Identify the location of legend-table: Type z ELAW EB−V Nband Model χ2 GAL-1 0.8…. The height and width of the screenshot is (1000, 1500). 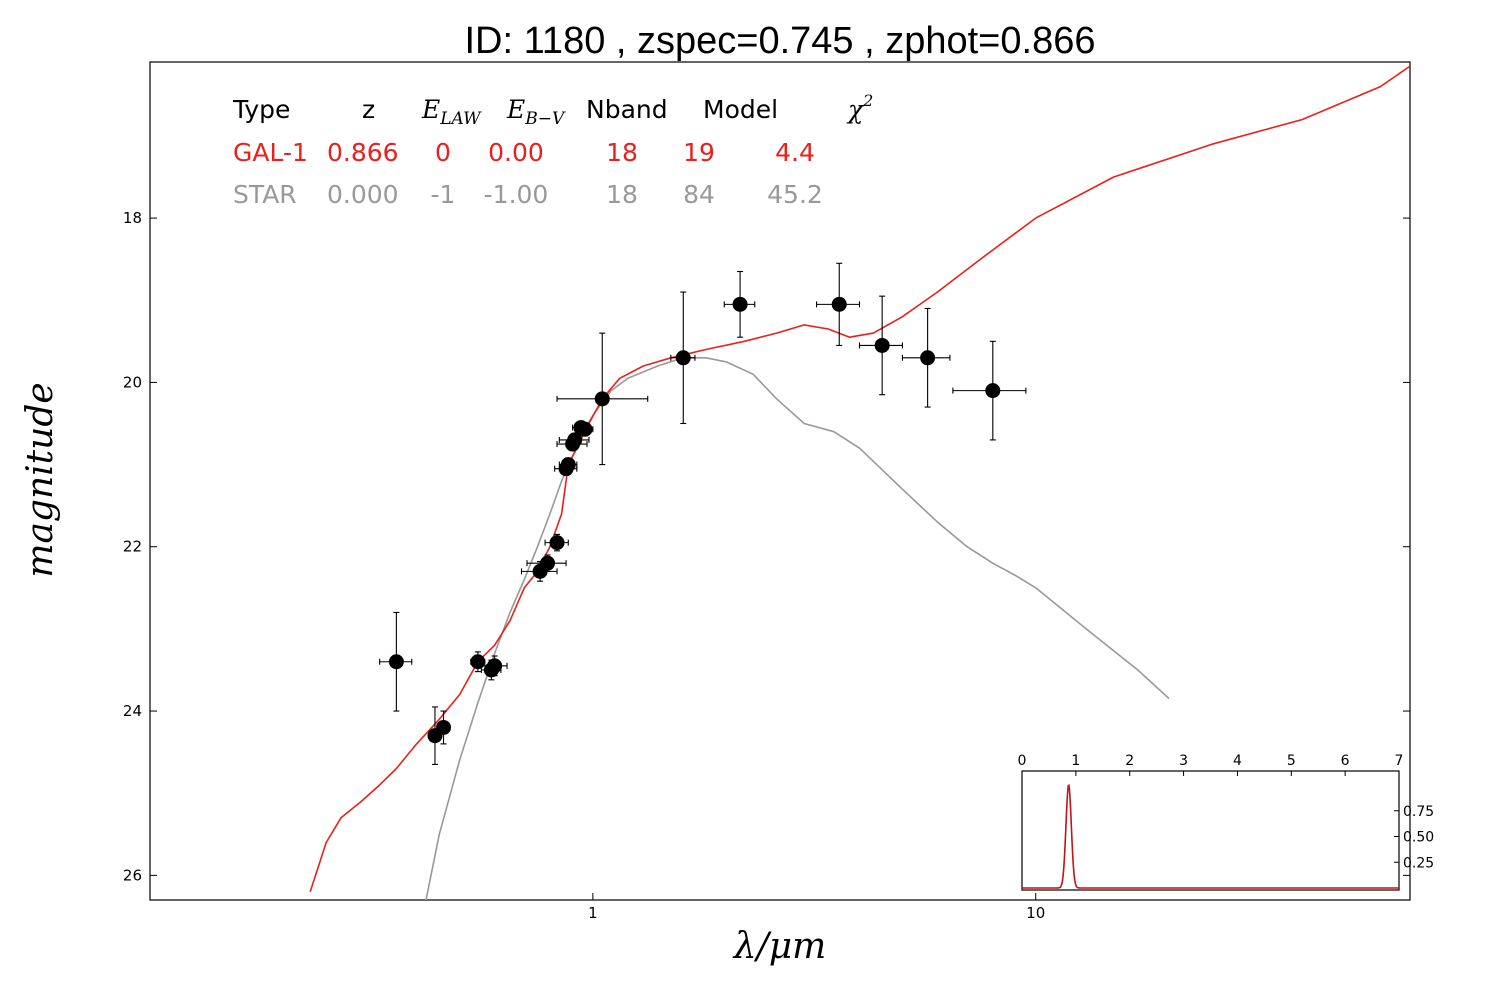
(552, 150).